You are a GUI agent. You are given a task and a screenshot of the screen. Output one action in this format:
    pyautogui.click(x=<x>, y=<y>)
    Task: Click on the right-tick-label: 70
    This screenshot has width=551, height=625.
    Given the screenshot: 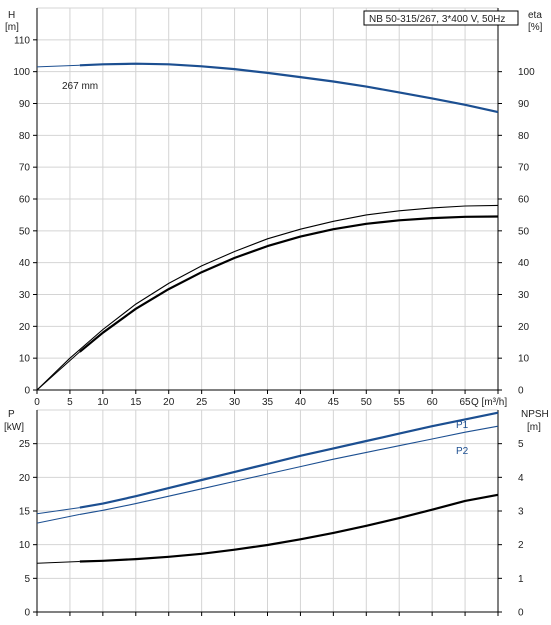 What is the action you would take?
    pyautogui.click(x=524, y=168)
    